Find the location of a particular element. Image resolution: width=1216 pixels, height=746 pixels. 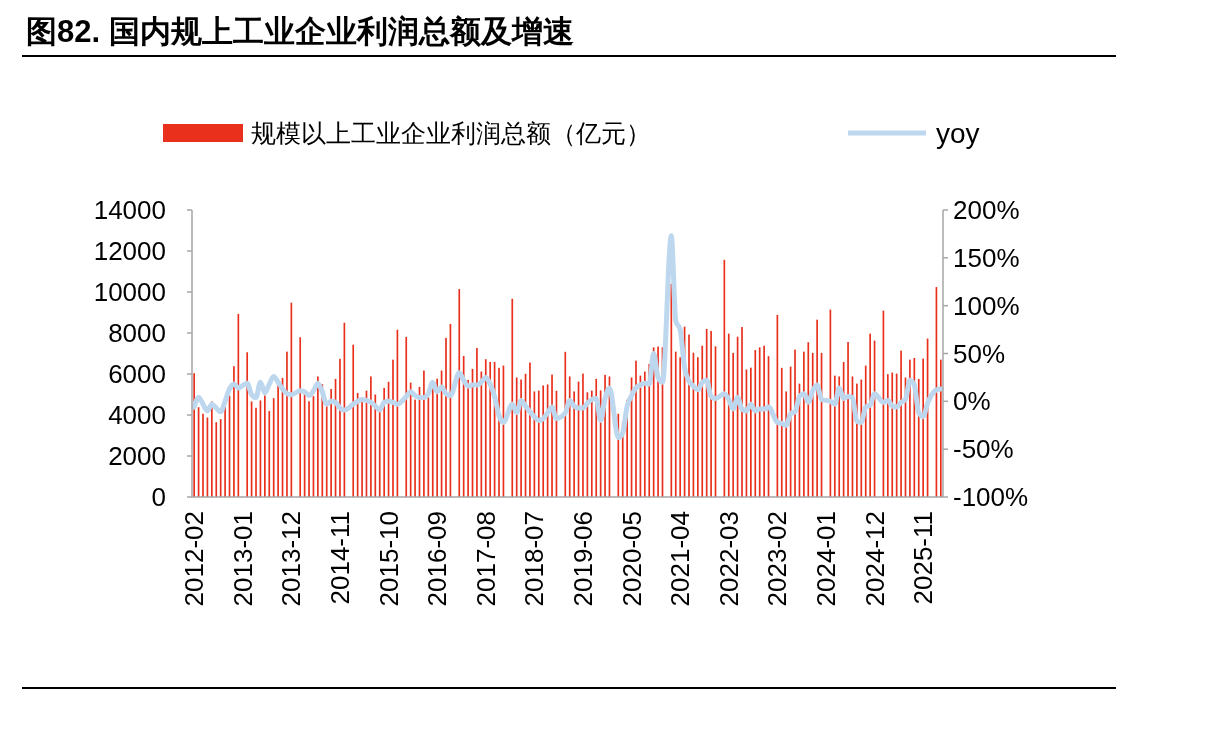

x-tick-label: 2025-11 is located at coordinates (923, 558).